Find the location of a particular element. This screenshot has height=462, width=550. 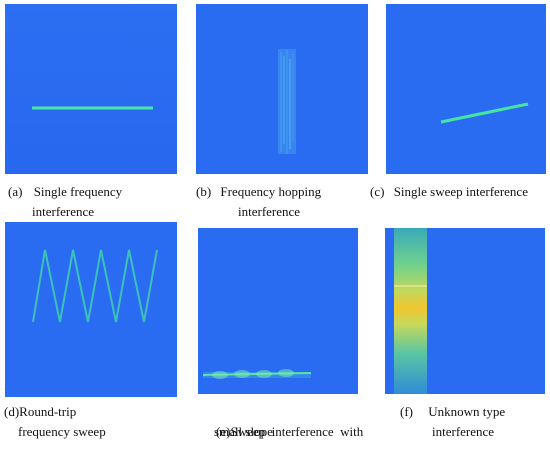

caption-f-tag: (f) is located at coordinates (406, 411).